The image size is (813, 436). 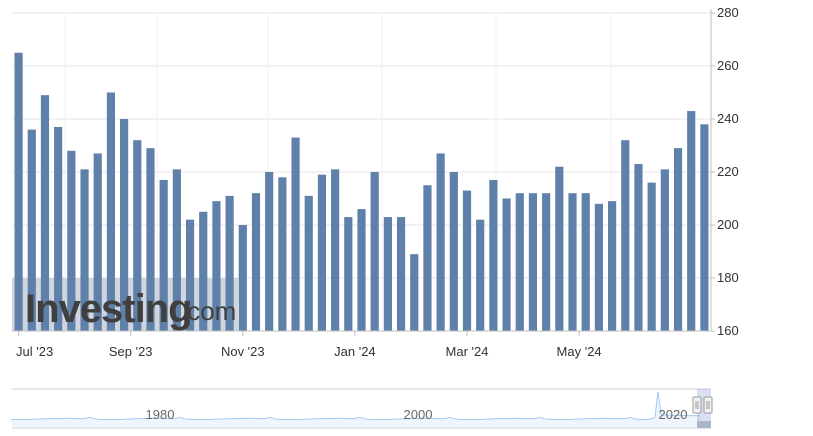 I want to click on y-tick-label: 260, so click(x=728, y=65).